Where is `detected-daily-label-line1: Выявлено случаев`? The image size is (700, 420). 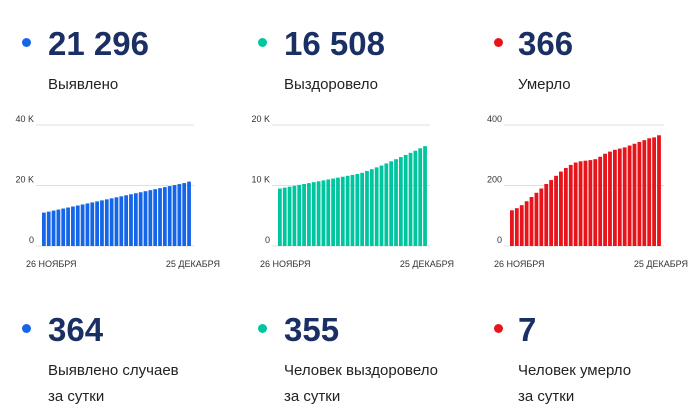
detected-daily-label-line1: Выявлено случаев is located at coordinates (113, 370).